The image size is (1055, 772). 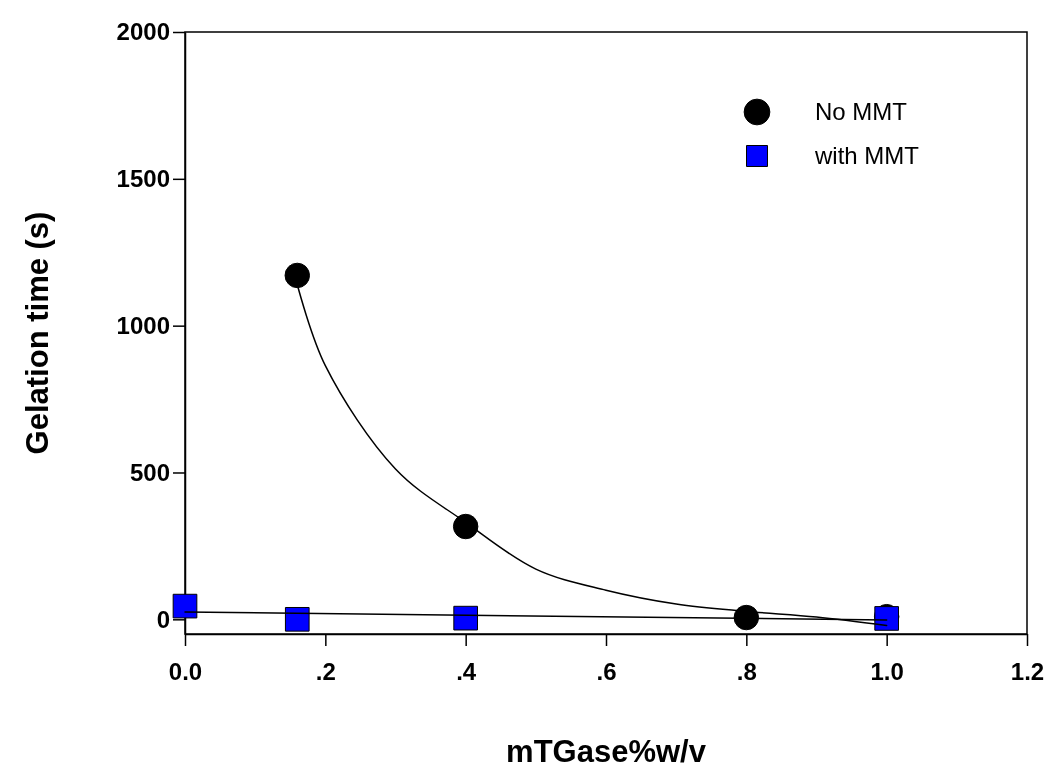 I want to click on x-tick-label: .6, so click(x=606, y=672).